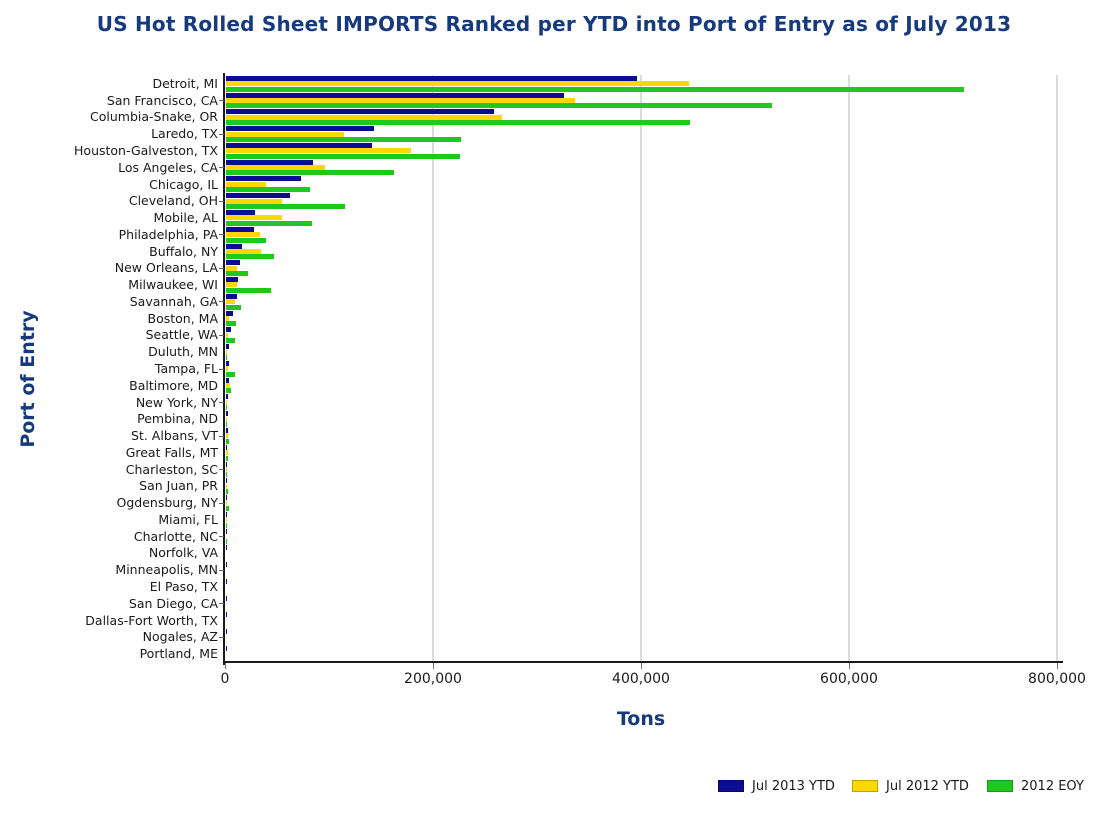 The width and height of the screenshot is (1108, 816). I want to click on category-label: Portland, ME, so click(178, 654).